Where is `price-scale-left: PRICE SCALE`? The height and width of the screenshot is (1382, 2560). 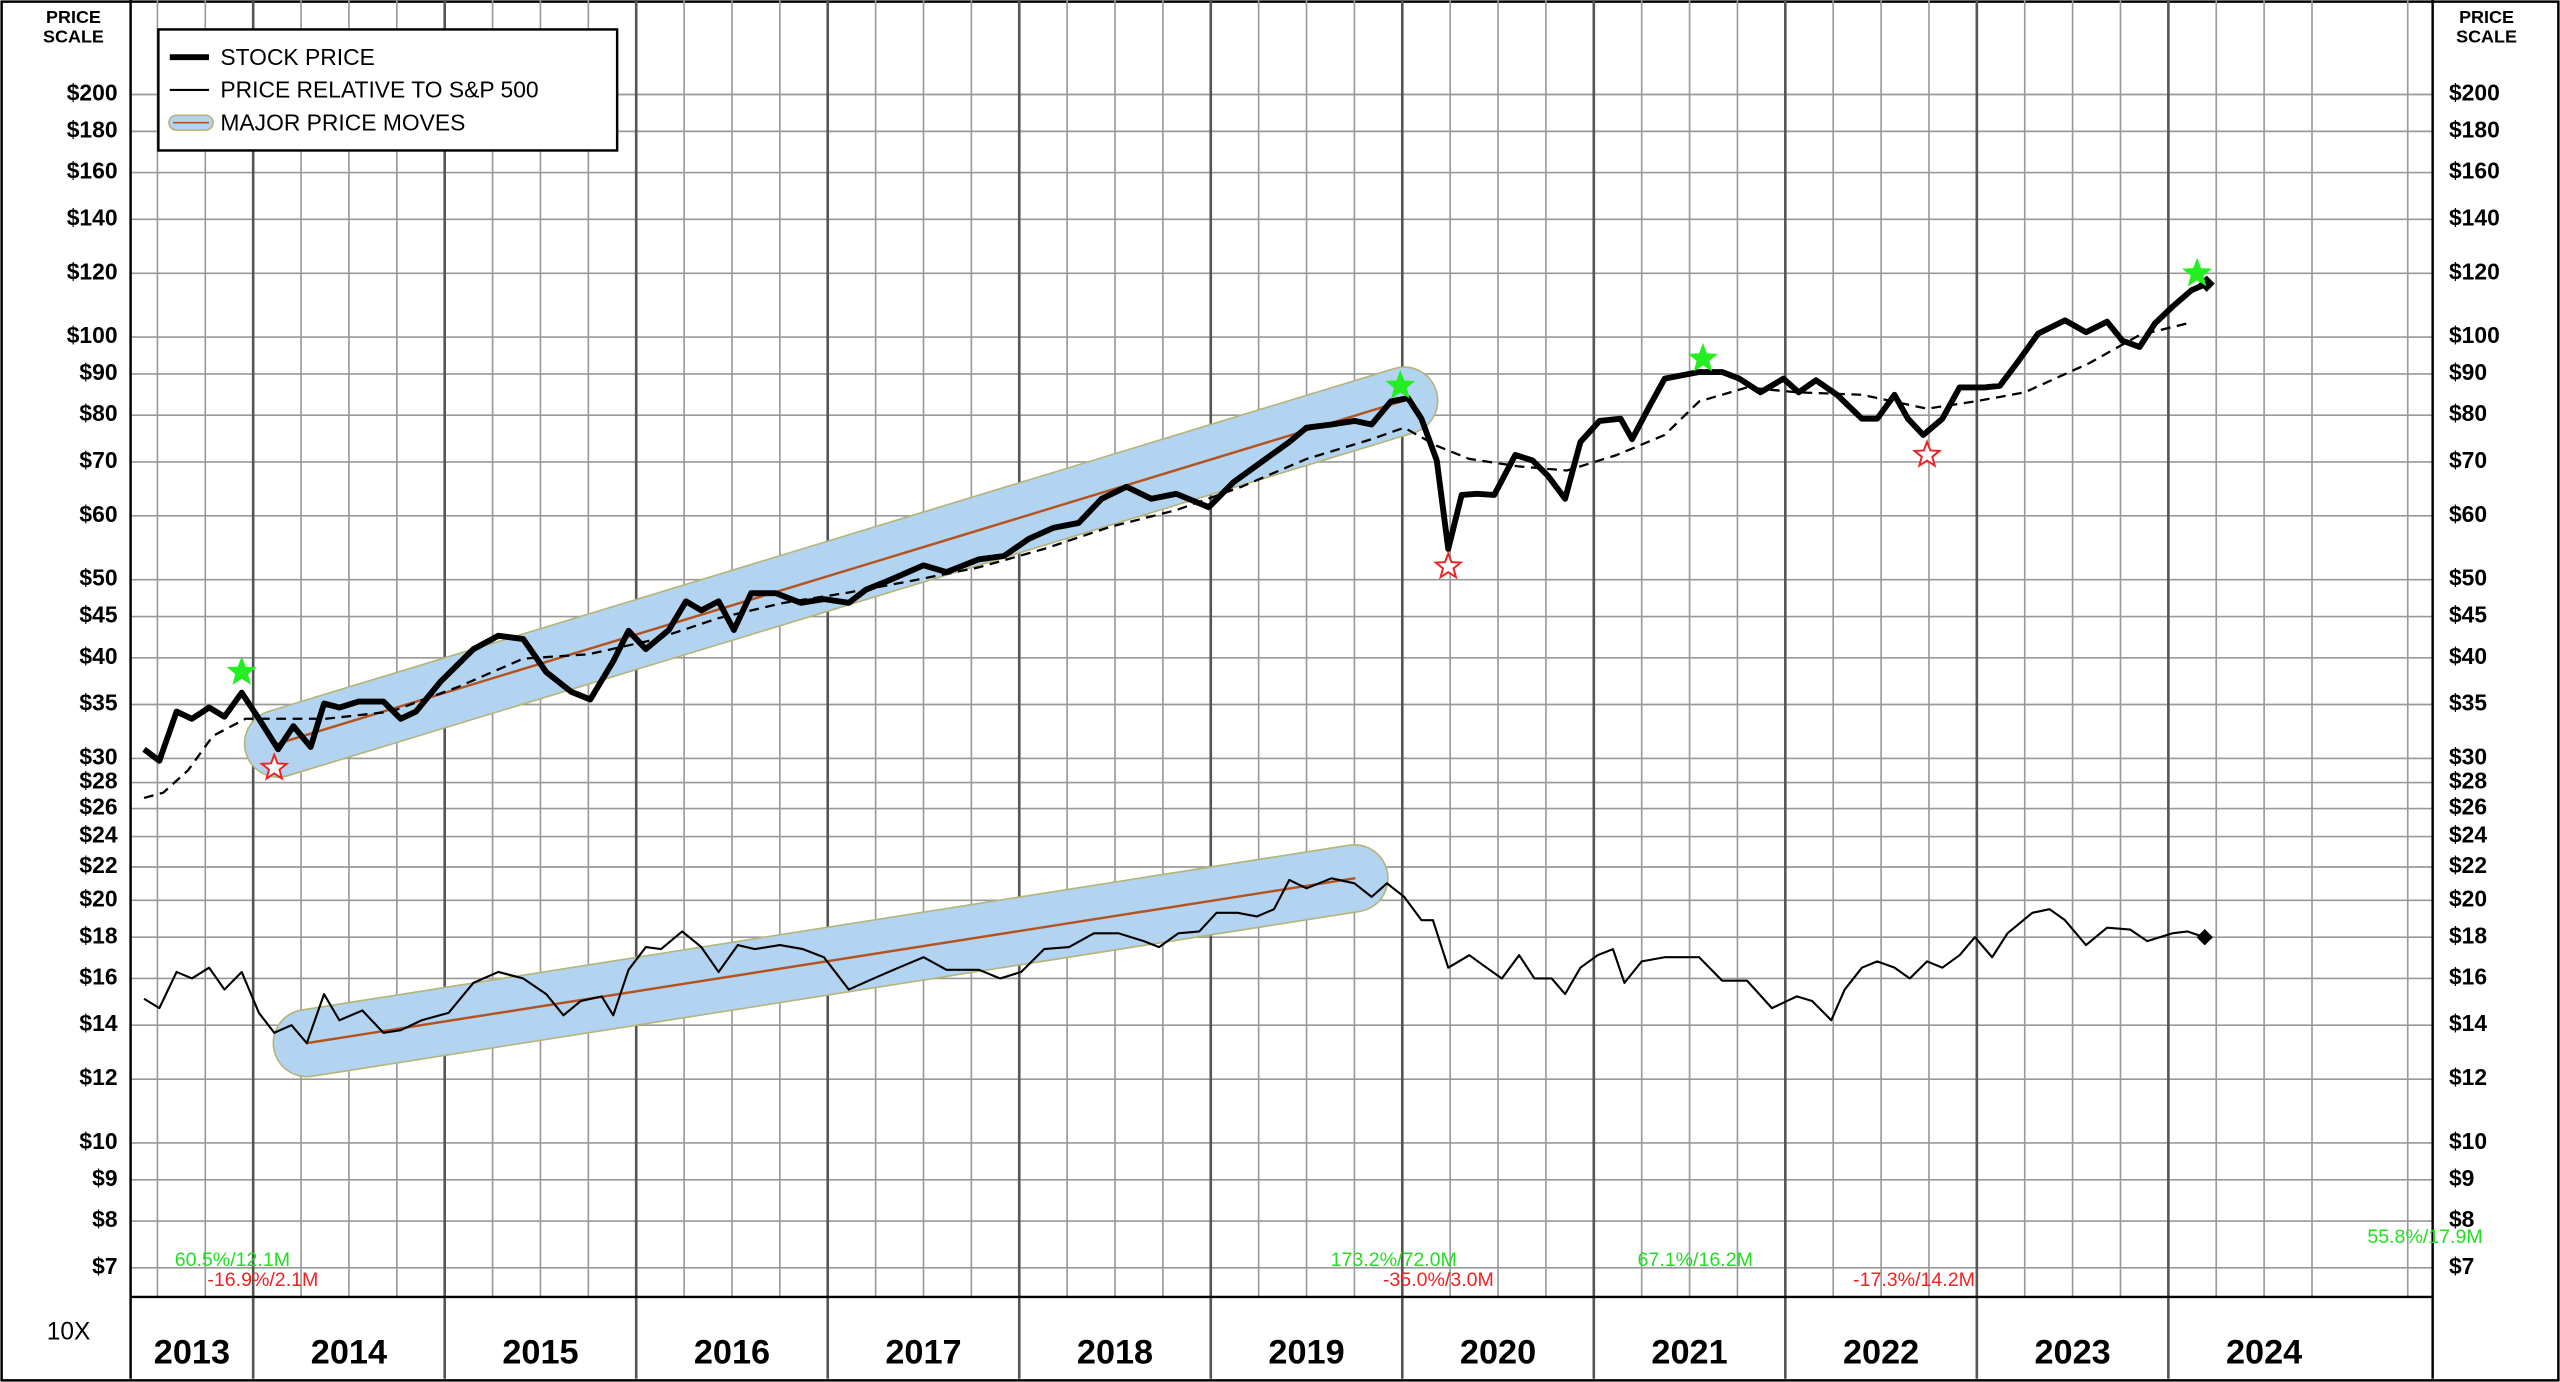
price-scale-left: PRICE SCALE is located at coordinates (73, 28).